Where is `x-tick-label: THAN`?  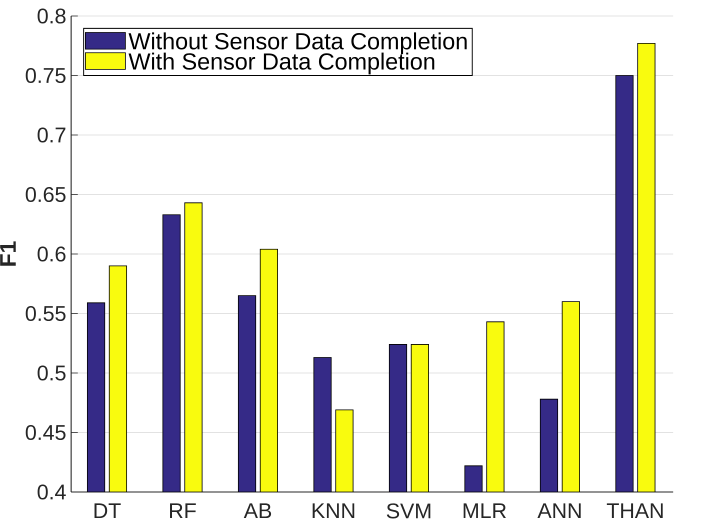 x-tick-label: THAN is located at coordinates (634, 510).